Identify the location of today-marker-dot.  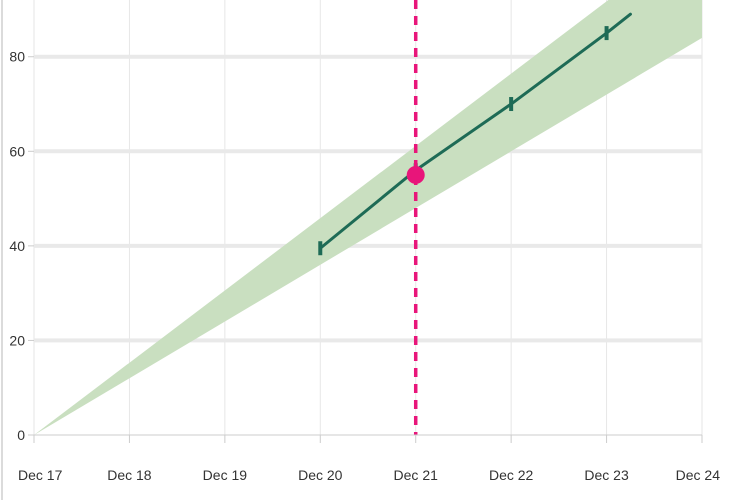
(415, 174).